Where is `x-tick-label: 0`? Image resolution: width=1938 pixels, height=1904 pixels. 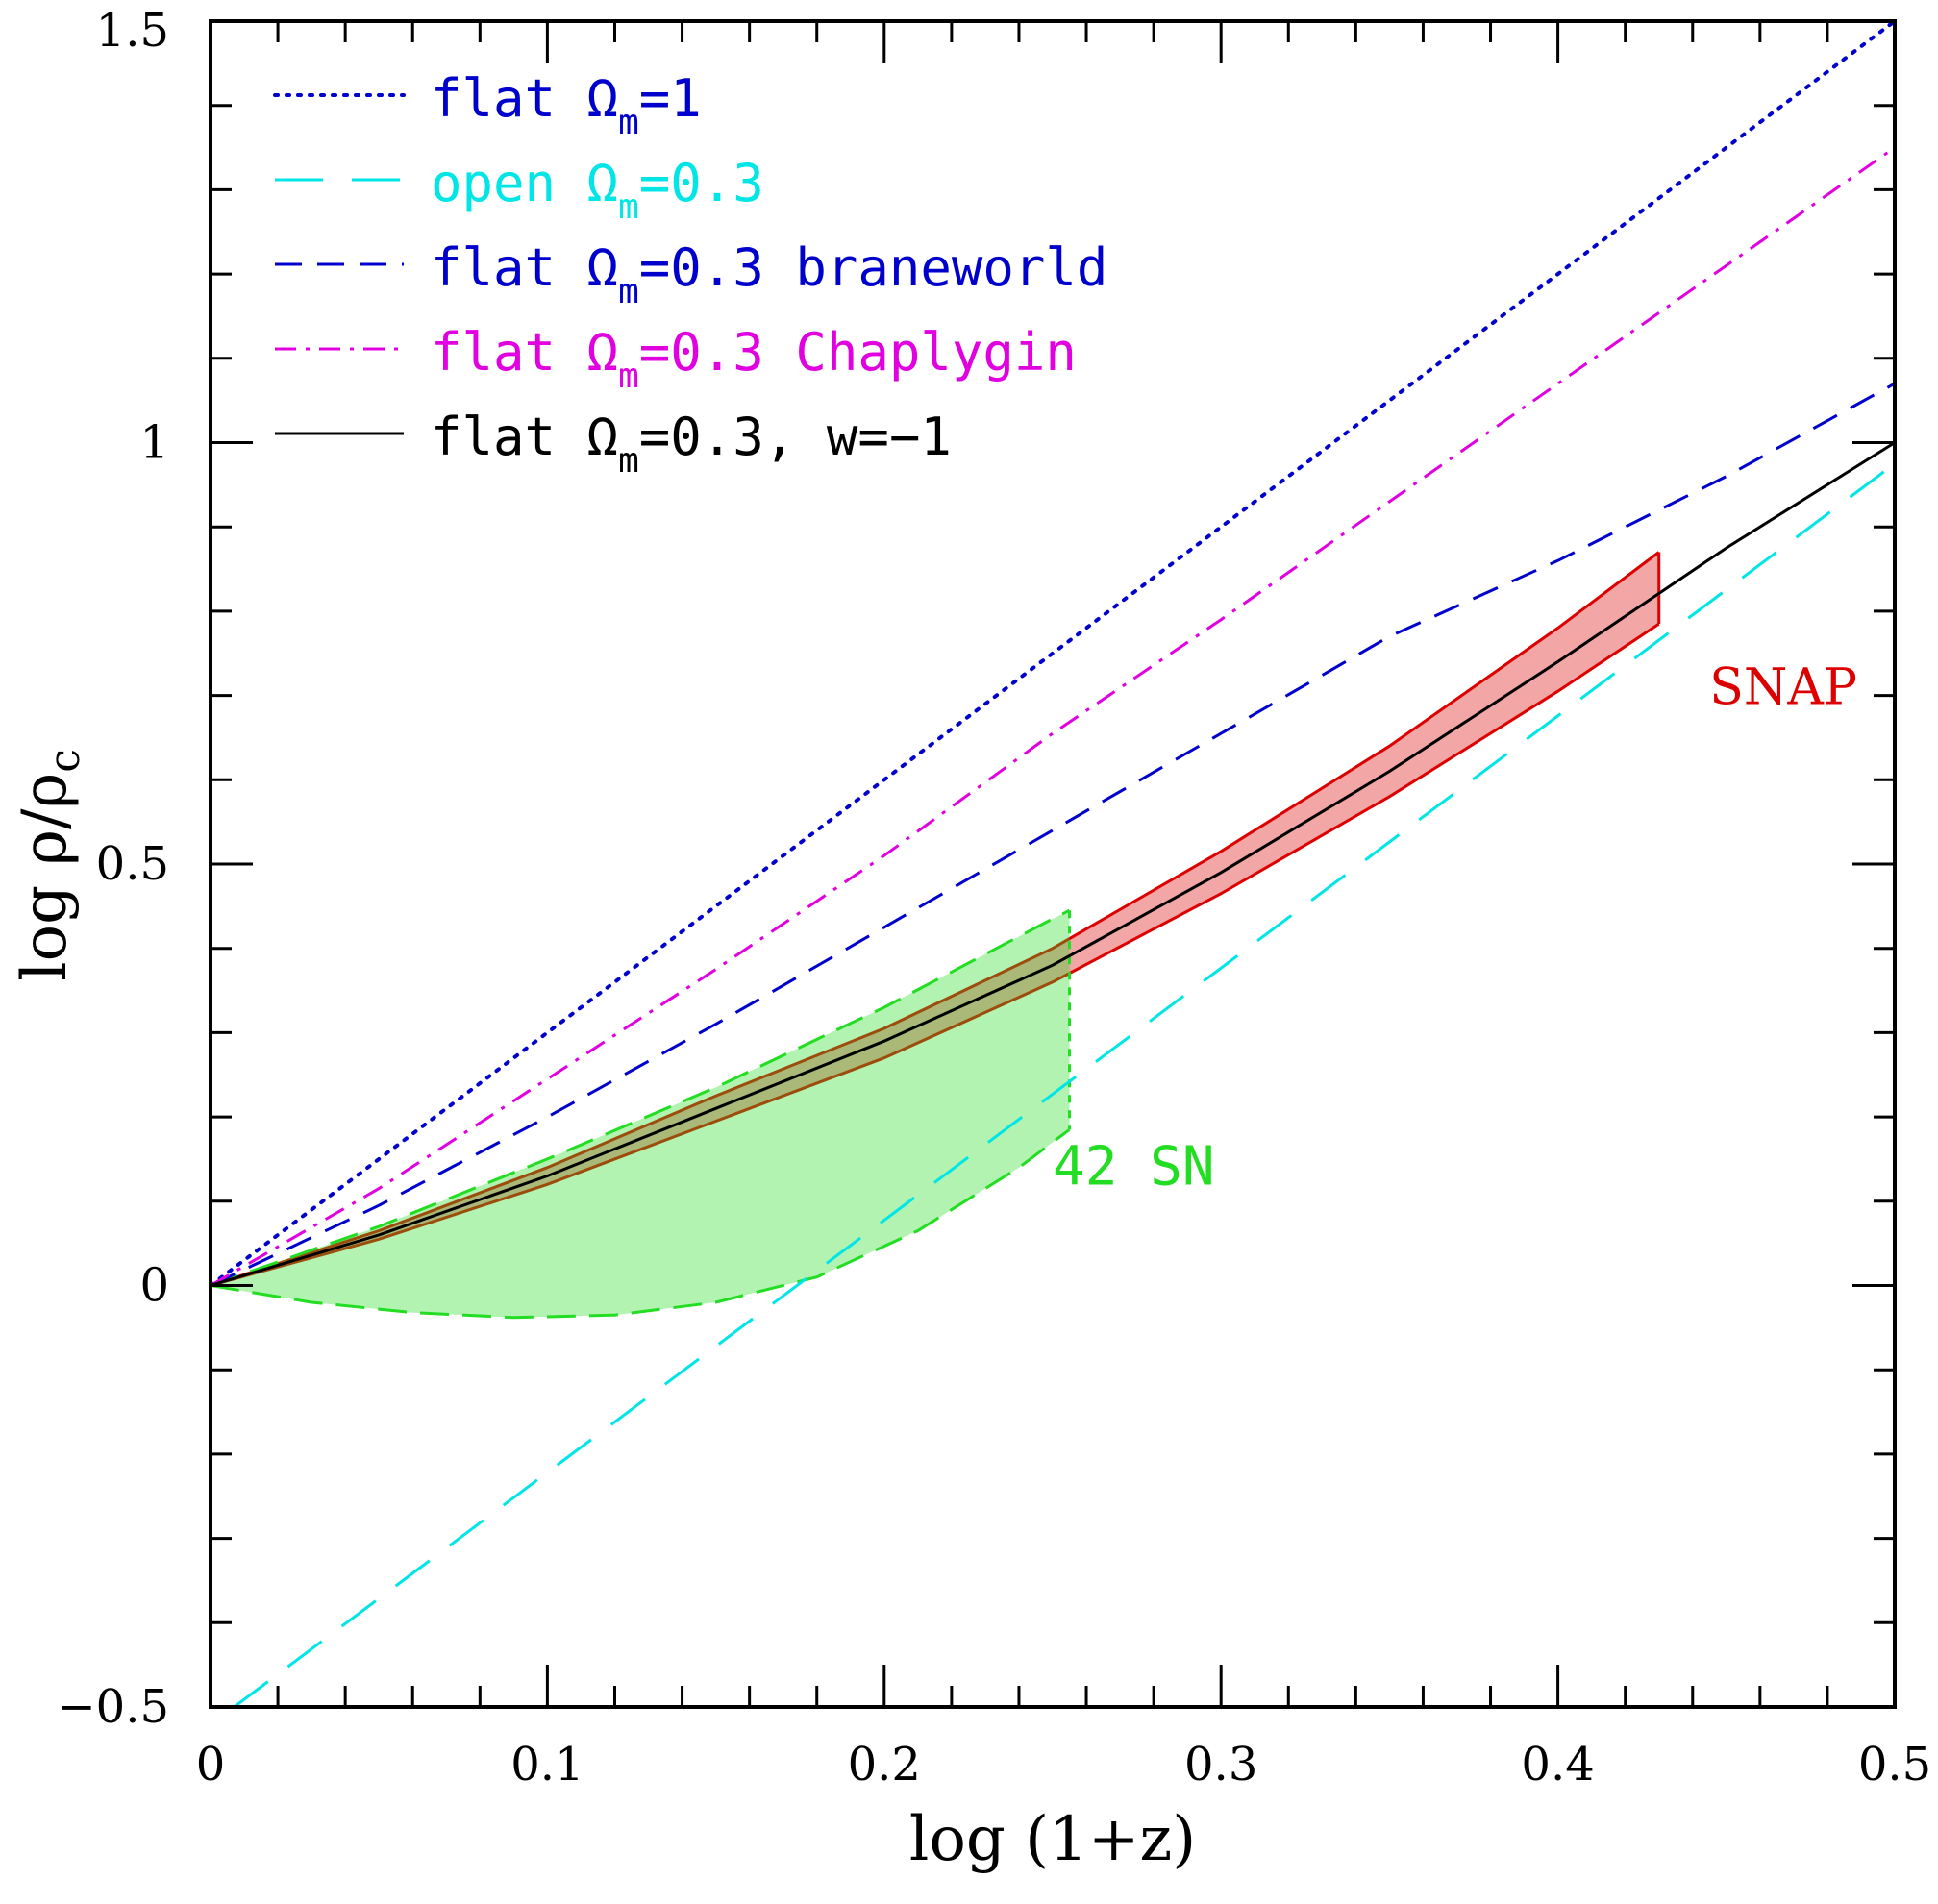 x-tick-label: 0 is located at coordinates (211, 1765).